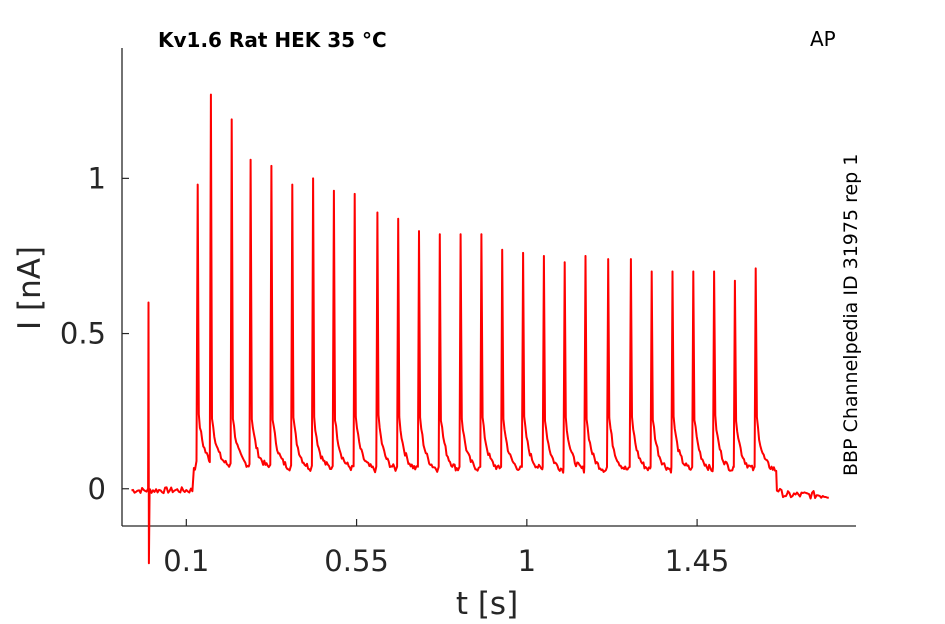 This screenshot has height=624, width=945. What do you see at coordinates (823, 39) in the screenshot?
I see `corner-label: AP` at bounding box center [823, 39].